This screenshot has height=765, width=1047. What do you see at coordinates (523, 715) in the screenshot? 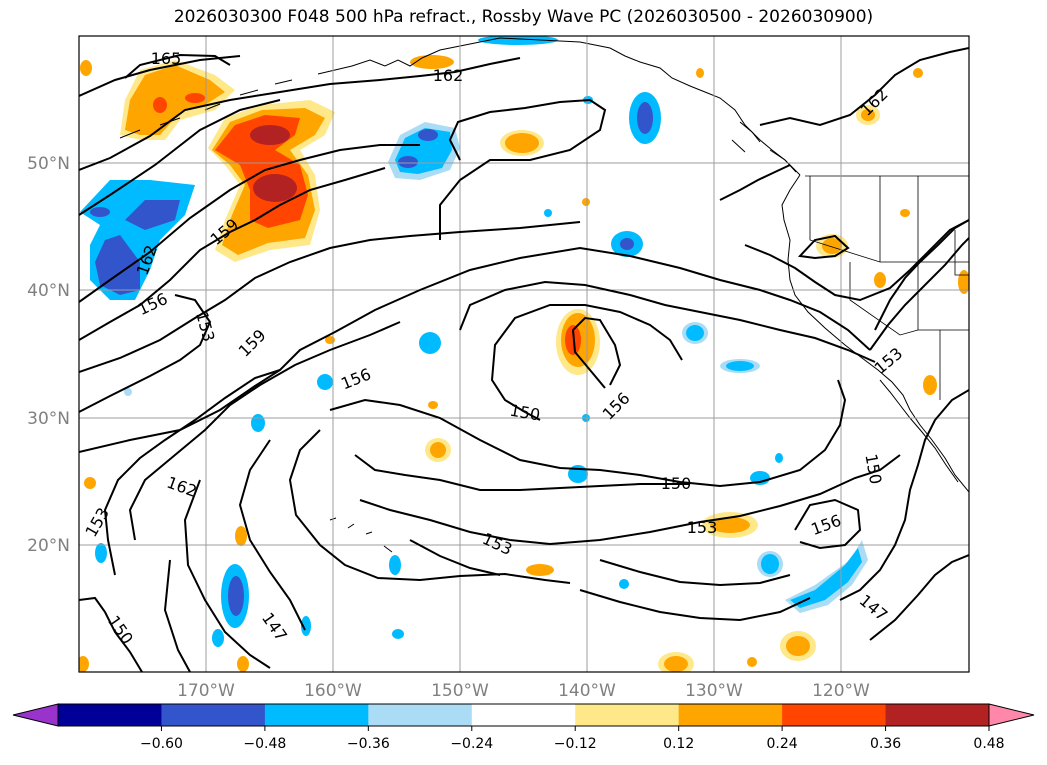
I see `colorbar-frame` at bounding box center [523, 715].